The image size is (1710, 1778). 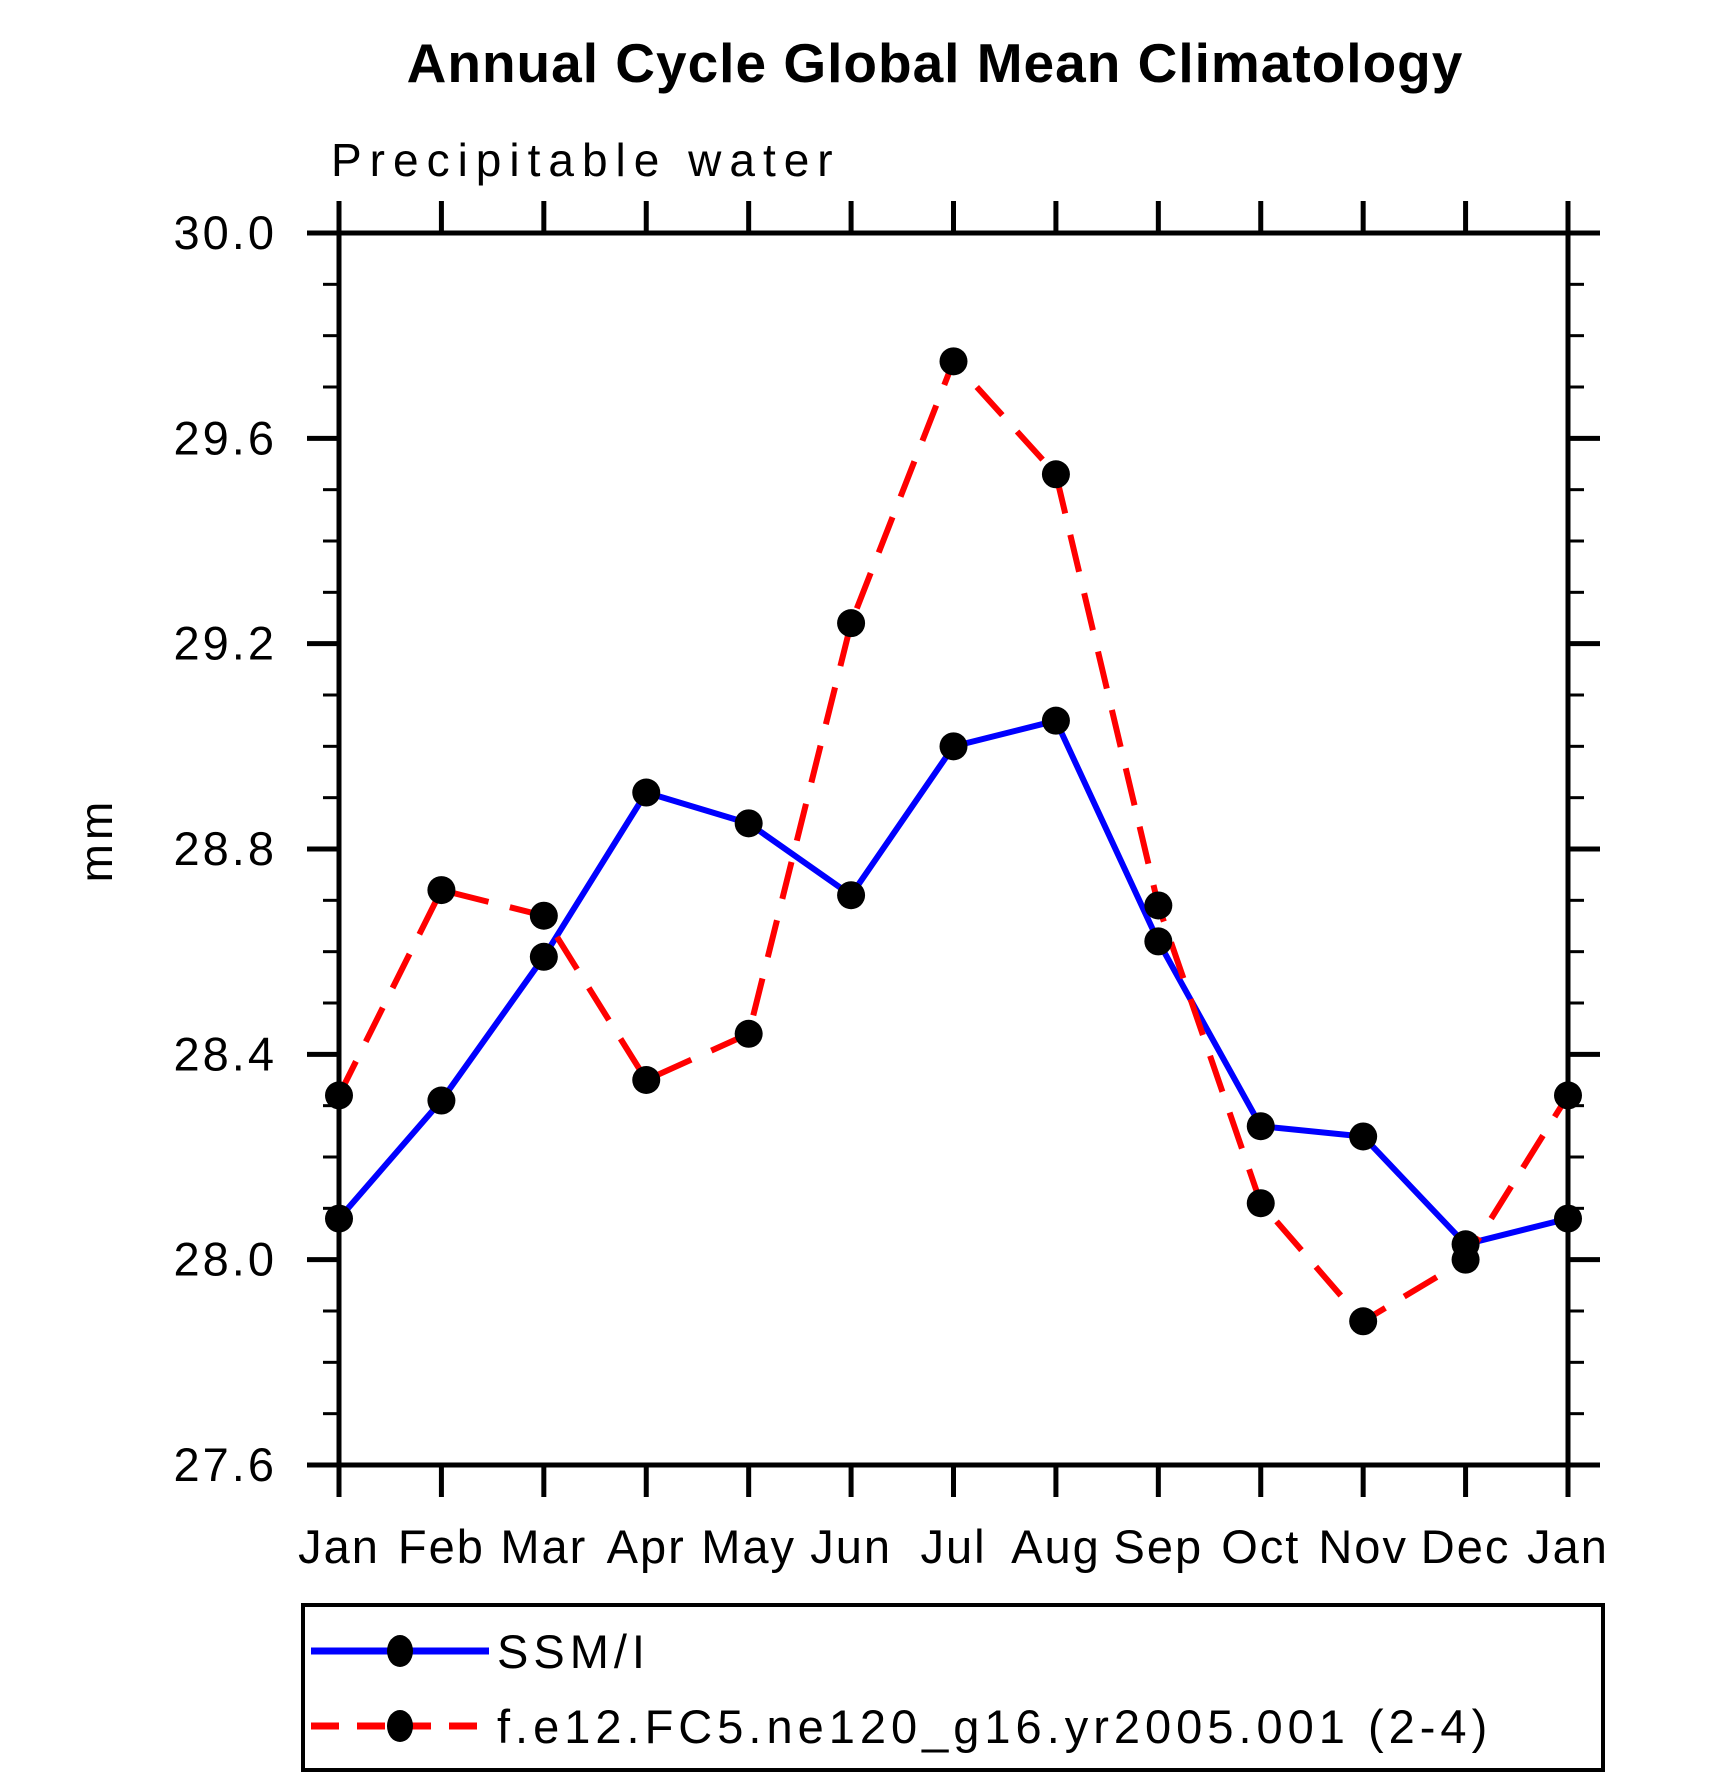 What do you see at coordinates (441, 1546) in the screenshot?
I see `x-tick-label: Feb` at bounding box center [441, 1546].